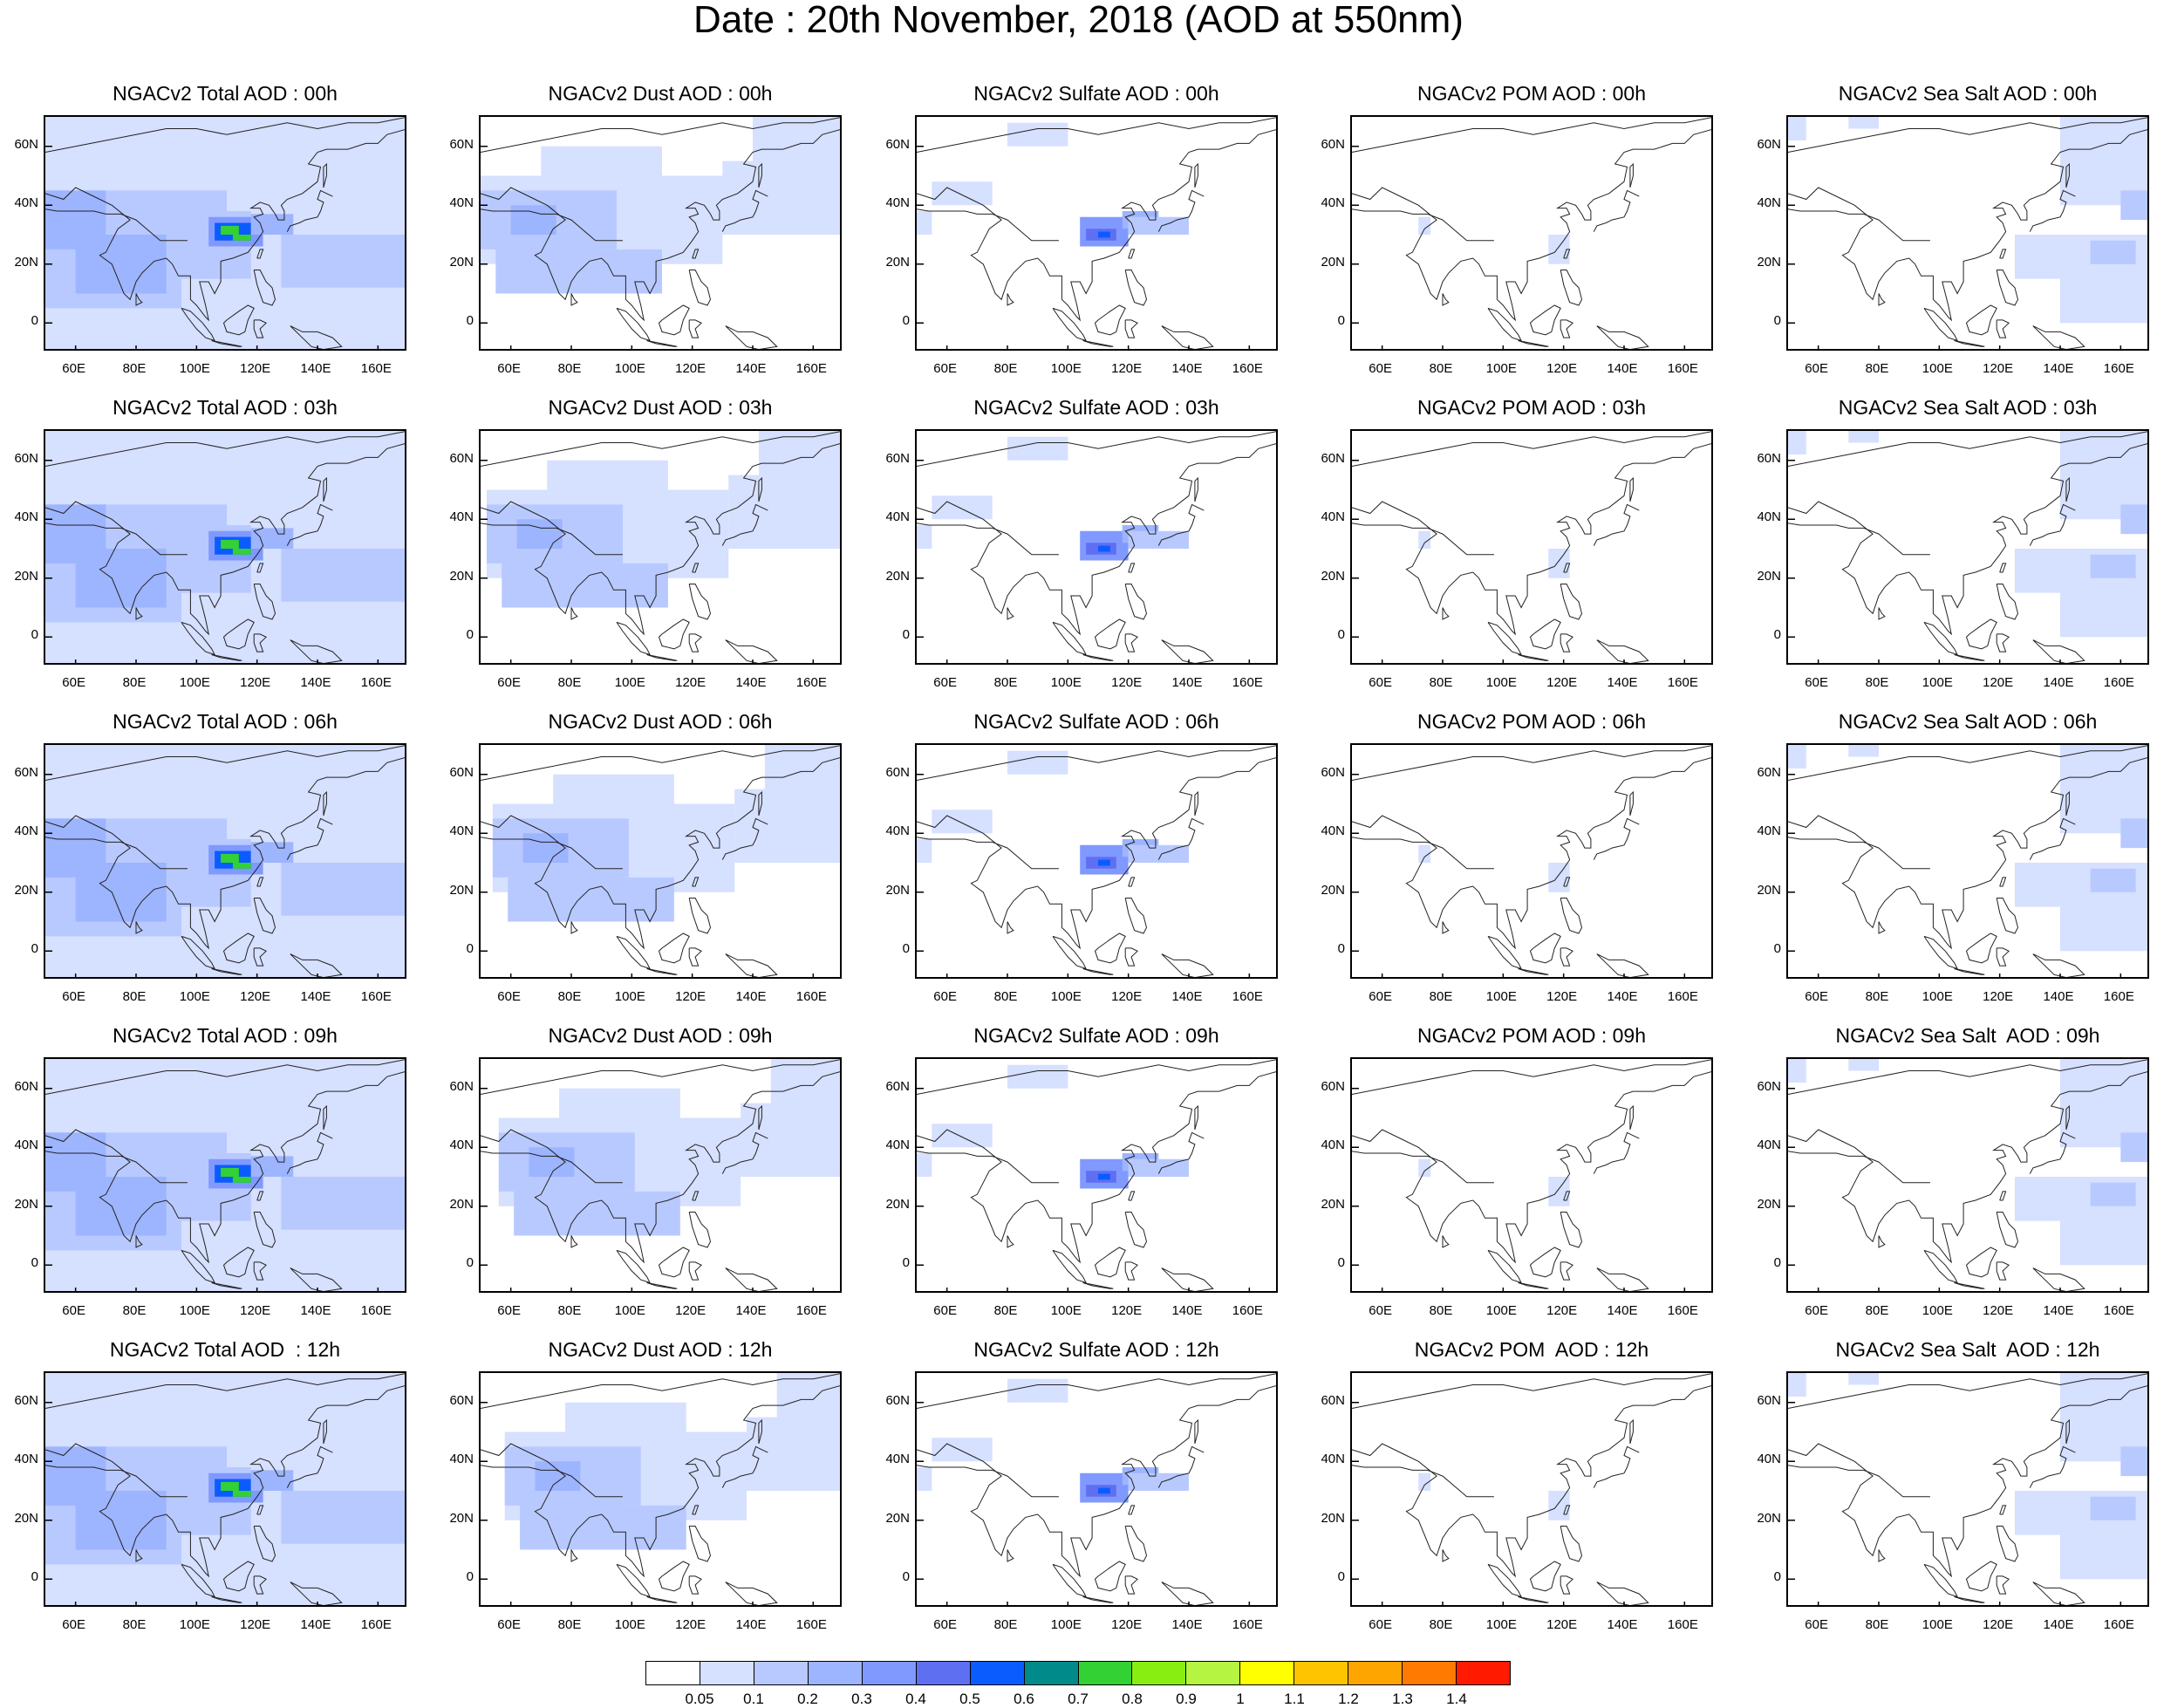  I want to click on panel-title: NGACv2 Sea Salt AOD : 03h, so click(1968, 407).